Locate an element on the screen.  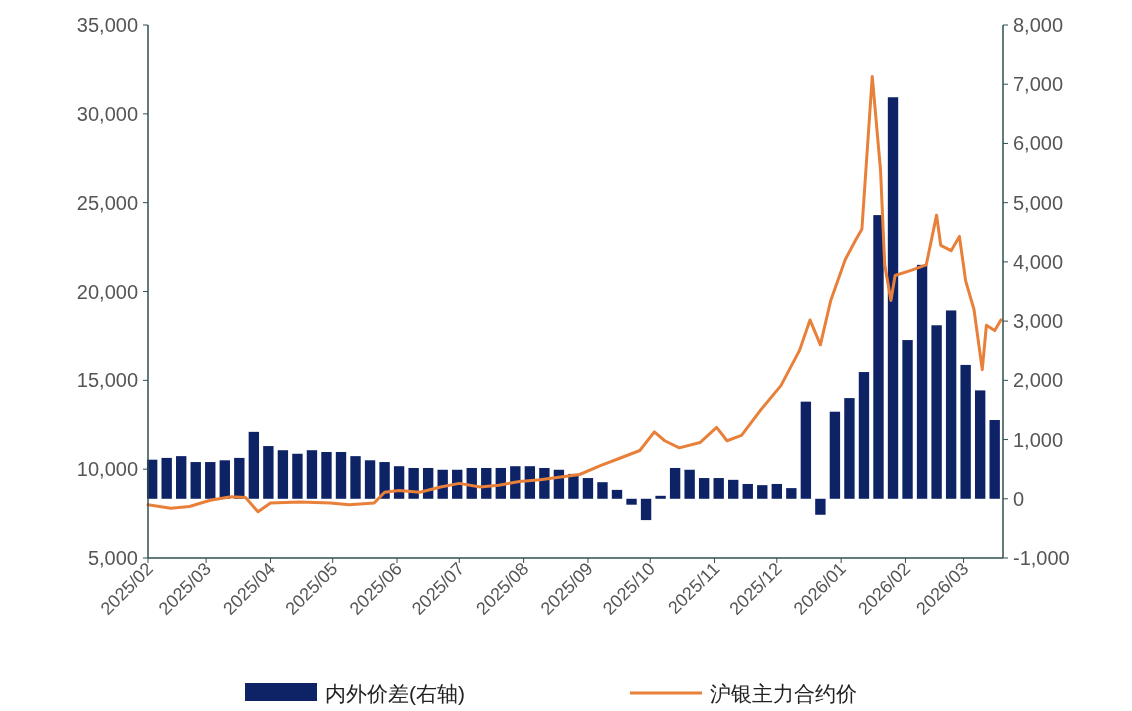
y-tick-label: 20,000 is located at coordinates (107, 291).